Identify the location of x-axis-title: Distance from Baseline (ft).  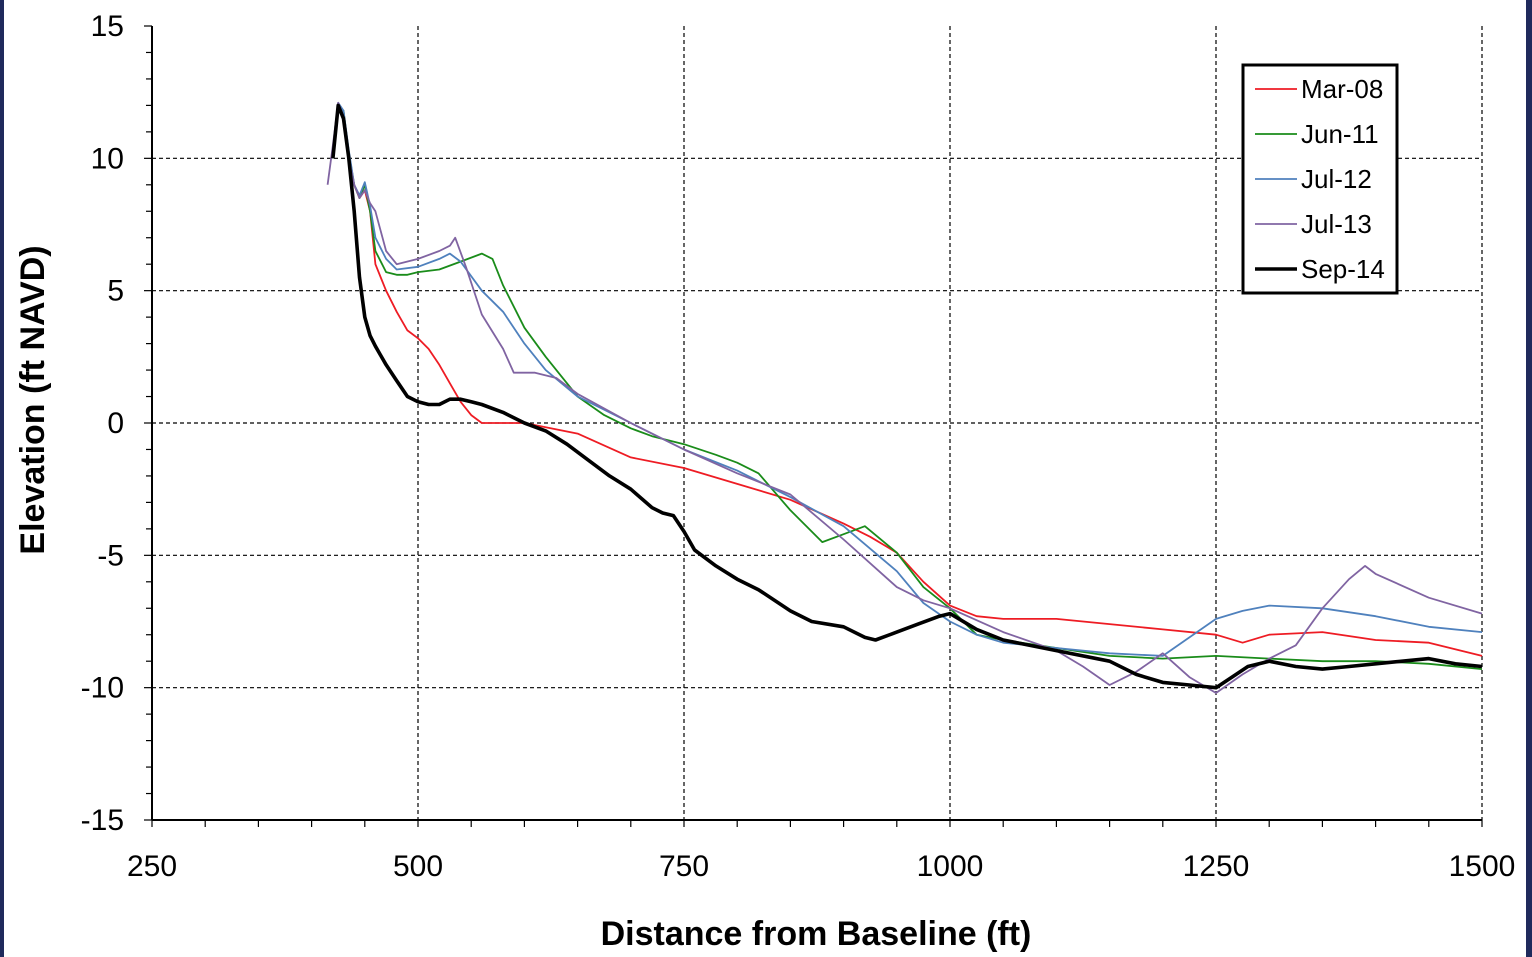
(816, 934).